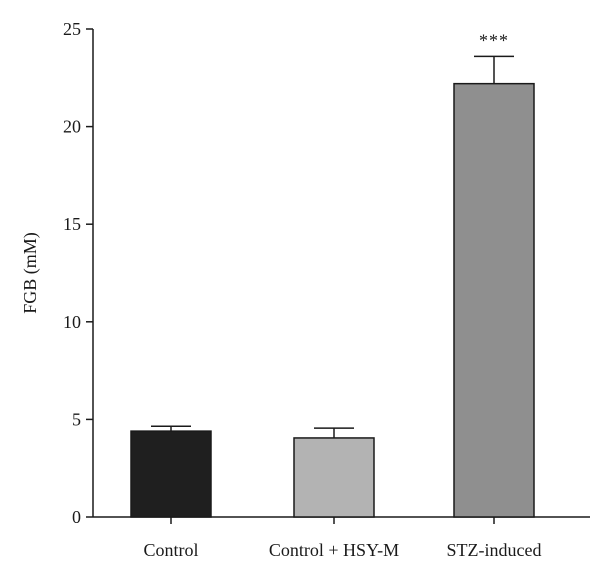  I want to click on x-tick-label: STZ-induced, so click(494, 550).